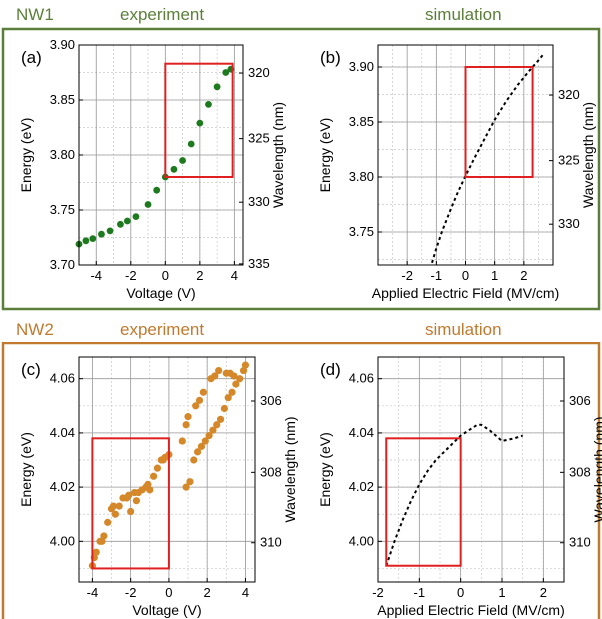 The width and height of the screenshot is (602, 619). What do you see at coordinates (31, 369) in the screenshot?
I see `panel-label: (c)` at bounding box center [31, 369].